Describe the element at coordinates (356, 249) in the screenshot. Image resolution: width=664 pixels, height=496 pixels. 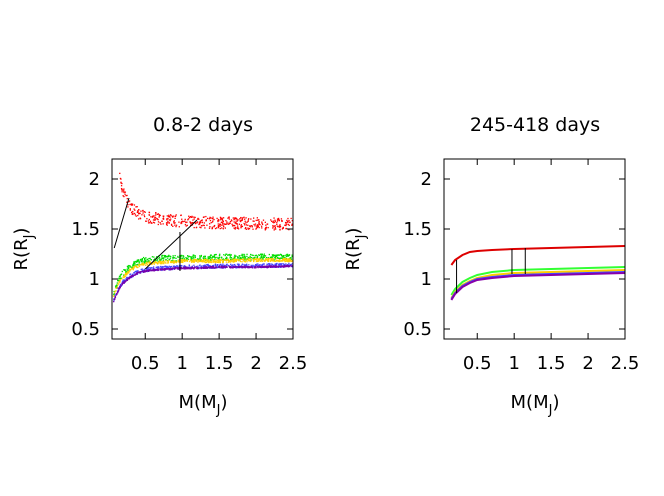
I see `y-axis-label: R(RJ)` at that location.